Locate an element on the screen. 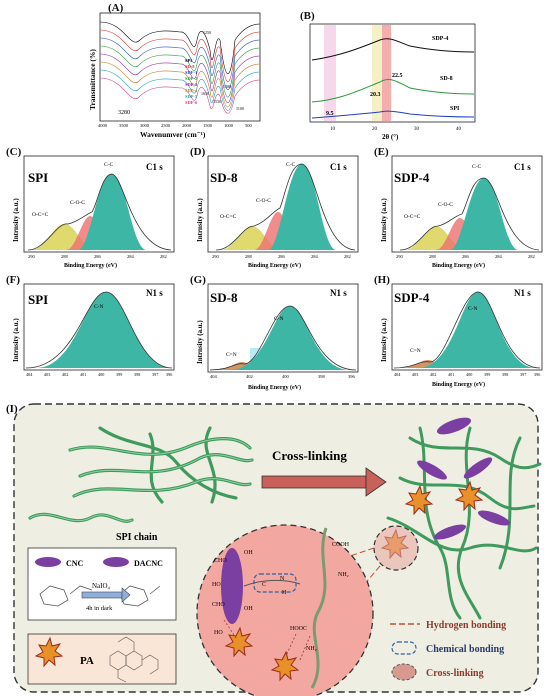  series-label-sdp4: SDP-4 is located at coordinates (440, 39).